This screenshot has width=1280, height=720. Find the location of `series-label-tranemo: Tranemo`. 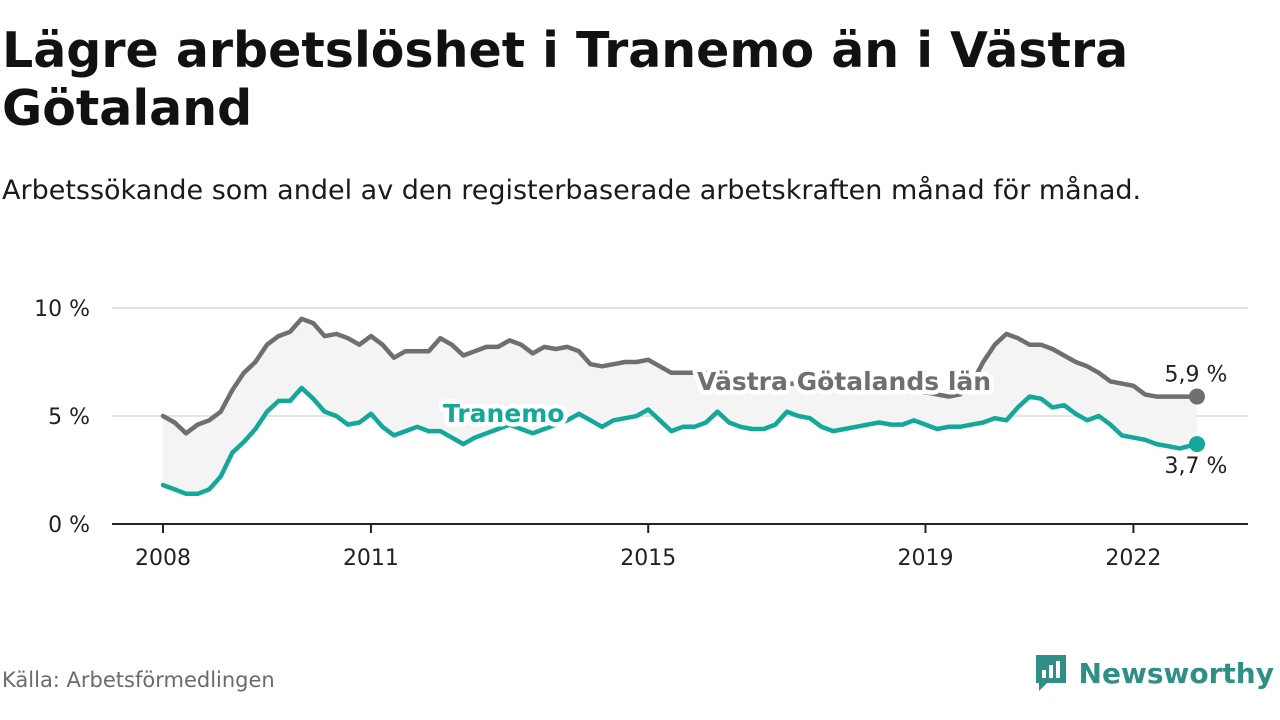

series-label-tranemo: Tranemo is located at coordinates (503, 413).